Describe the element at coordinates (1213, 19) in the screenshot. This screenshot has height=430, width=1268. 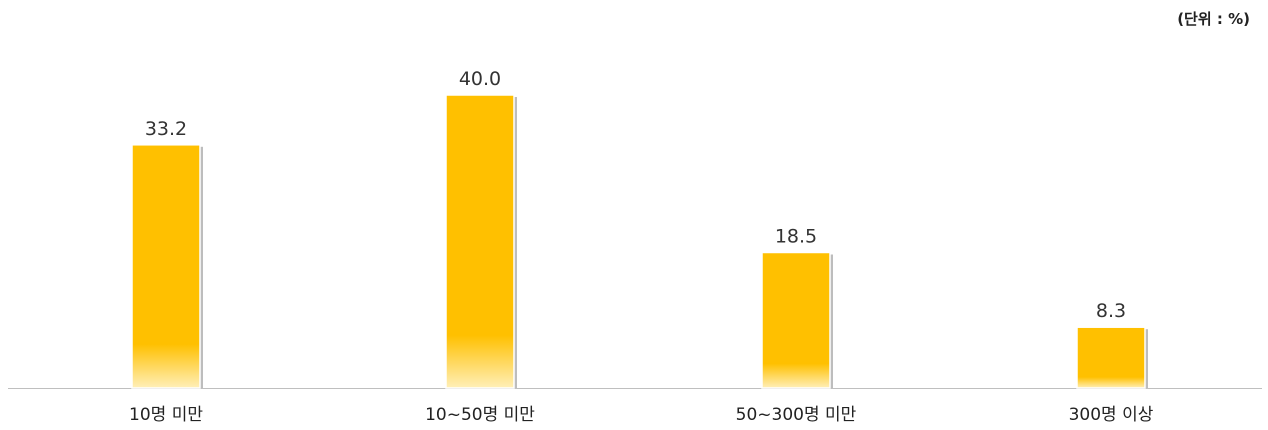
I see `unit-label: (단위 : %)` at that location.